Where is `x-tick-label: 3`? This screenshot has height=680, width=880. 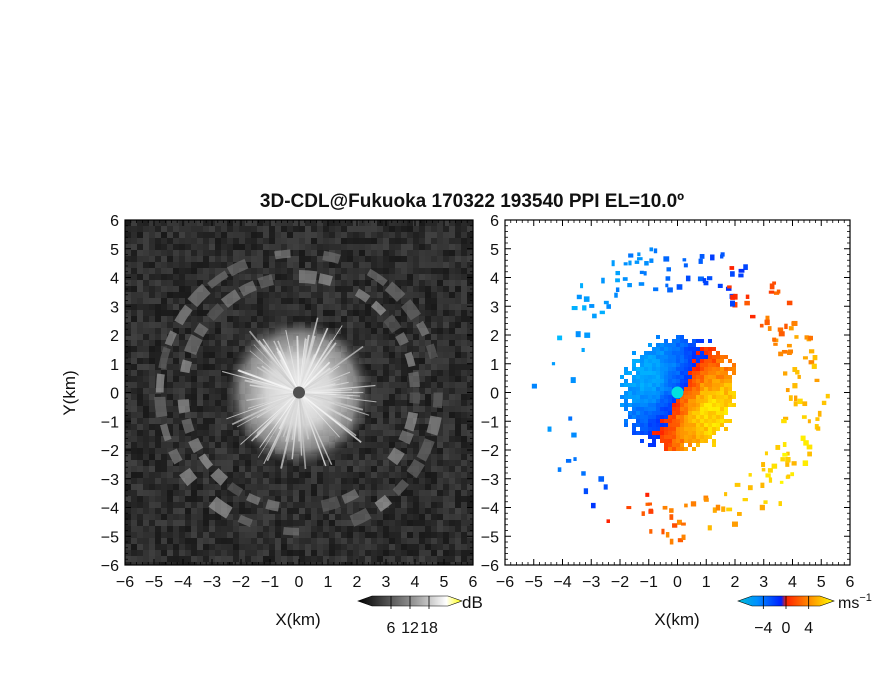 x-tick-label: 3 is located at coordinates (386, 582).